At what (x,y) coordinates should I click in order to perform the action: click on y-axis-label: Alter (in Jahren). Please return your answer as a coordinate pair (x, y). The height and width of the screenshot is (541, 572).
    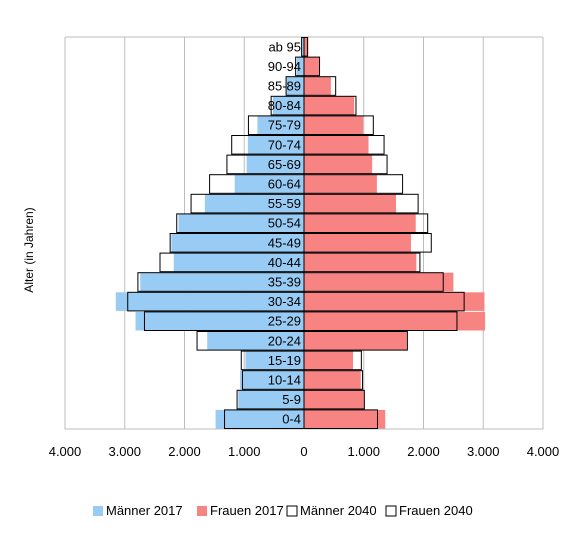
    Looking at the image, I should click on (29, 249).